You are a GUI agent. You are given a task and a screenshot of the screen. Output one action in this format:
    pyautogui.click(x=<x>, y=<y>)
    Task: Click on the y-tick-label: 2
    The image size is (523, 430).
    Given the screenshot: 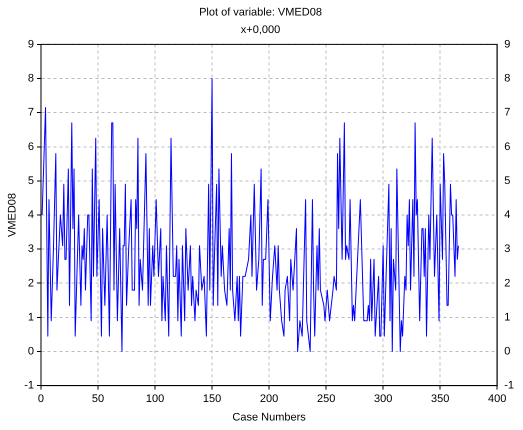 What is the action you would take?
    pyautogui.click(x=31, y=283)
    